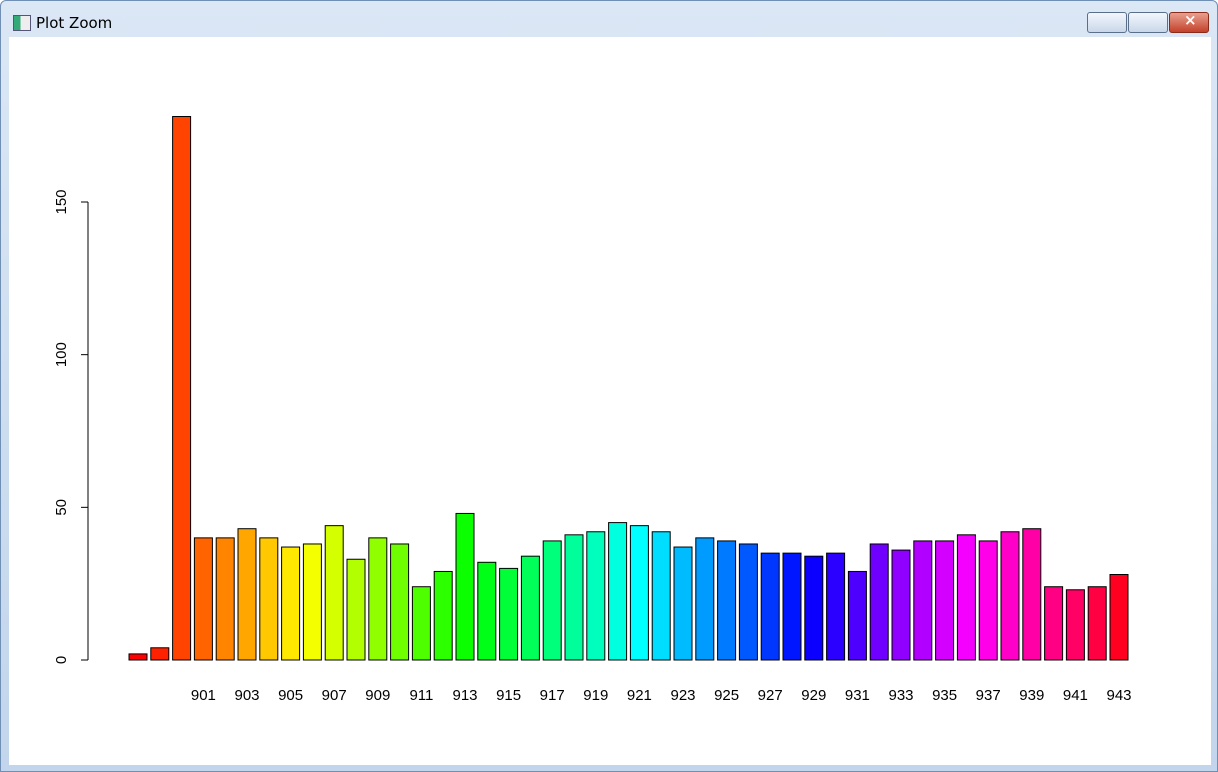 The width and height of the screenshot is (1218, 772). Describe the element at coordinates (639, 695) in the screenshot. I see `x-tick-label: 921` at that location.